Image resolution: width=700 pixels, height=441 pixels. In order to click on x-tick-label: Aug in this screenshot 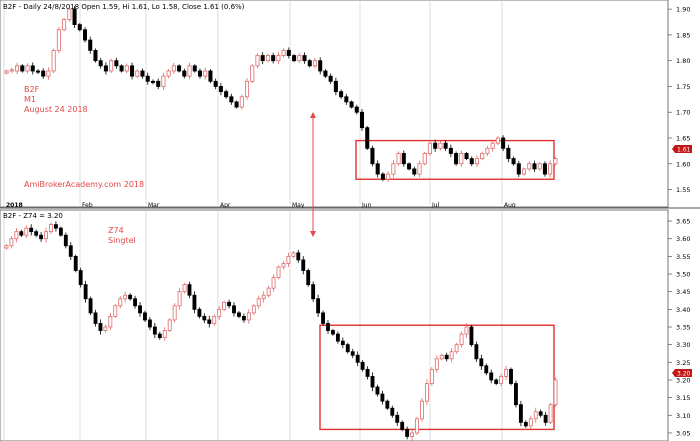, I will do `click(510, 205)`.